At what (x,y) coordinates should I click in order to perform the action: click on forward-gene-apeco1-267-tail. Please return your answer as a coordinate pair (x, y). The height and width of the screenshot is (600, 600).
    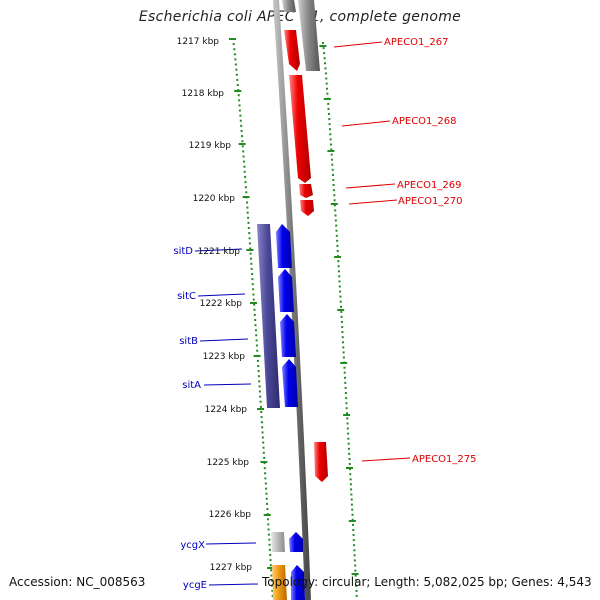
    Looking at the image, I should click on (289, 6).